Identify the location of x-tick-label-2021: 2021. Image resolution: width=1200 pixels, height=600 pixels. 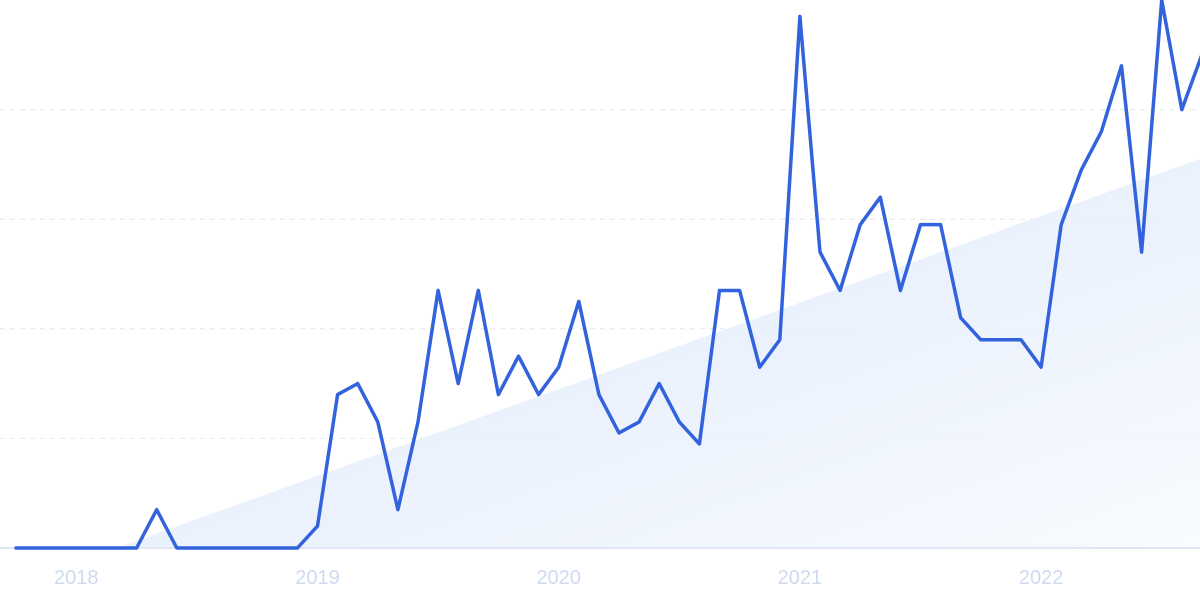
(800, 578).